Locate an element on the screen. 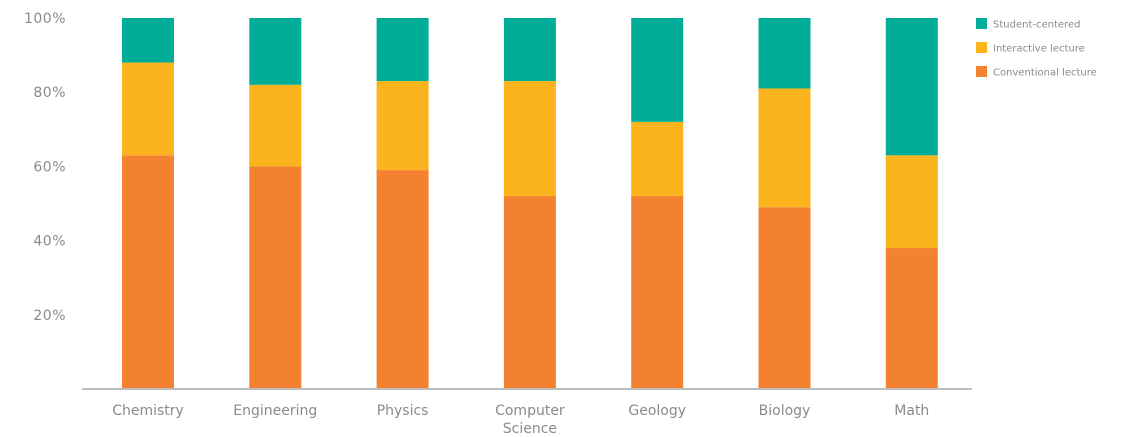  bar-math-conventional-lecture is located at coordinates (911, 318).